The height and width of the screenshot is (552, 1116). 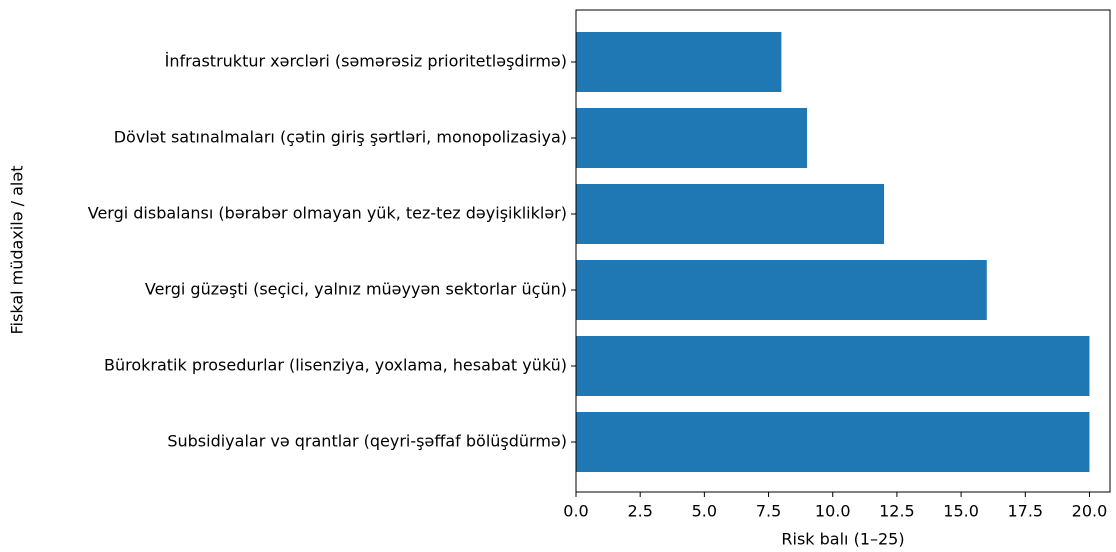 What do you see at coordinates (575, 511) in the screenshot?
I see `x-tick-label: 0.0` at bounding box center [575, 511].